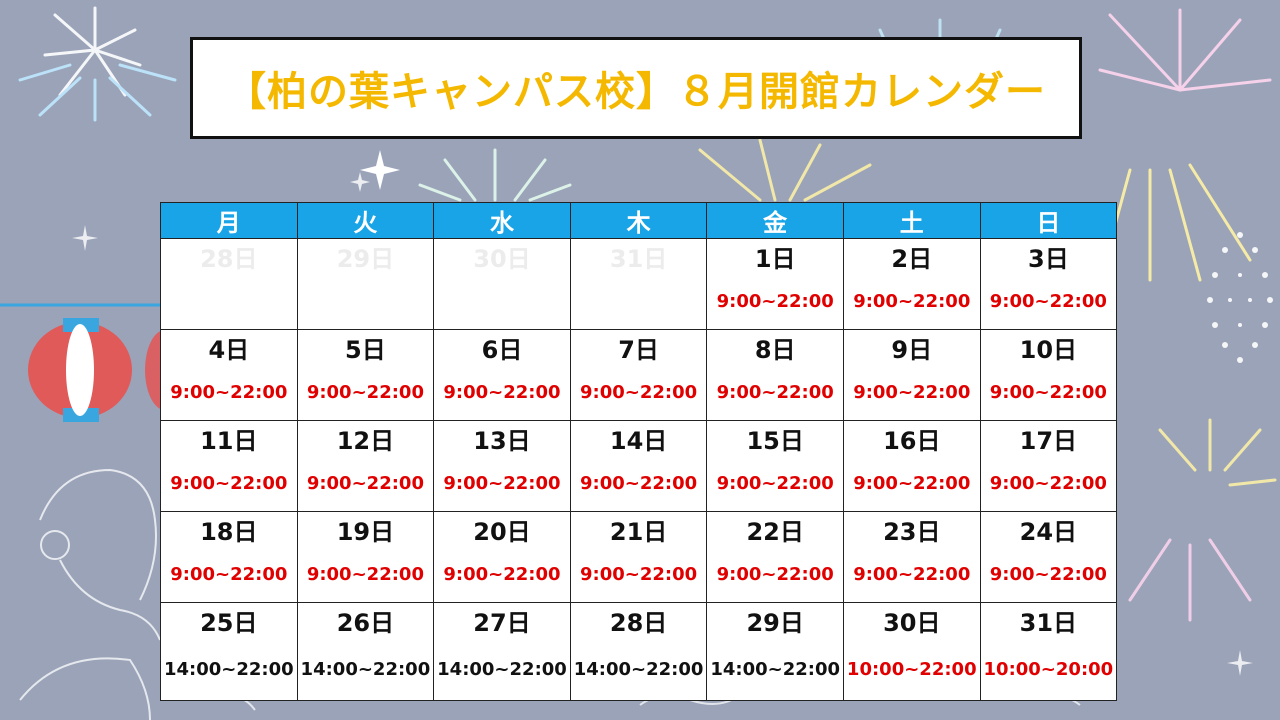 This screenshot has height=720, width=1280. I want to click on day-date: 16日, so click(911, 438).